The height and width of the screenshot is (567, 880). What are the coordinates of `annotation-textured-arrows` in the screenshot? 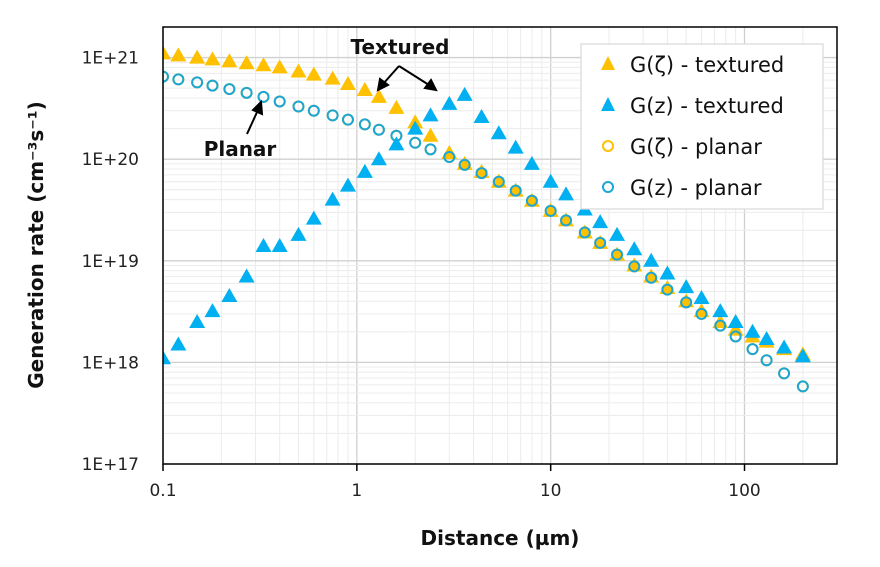 It's located at (407, 78).